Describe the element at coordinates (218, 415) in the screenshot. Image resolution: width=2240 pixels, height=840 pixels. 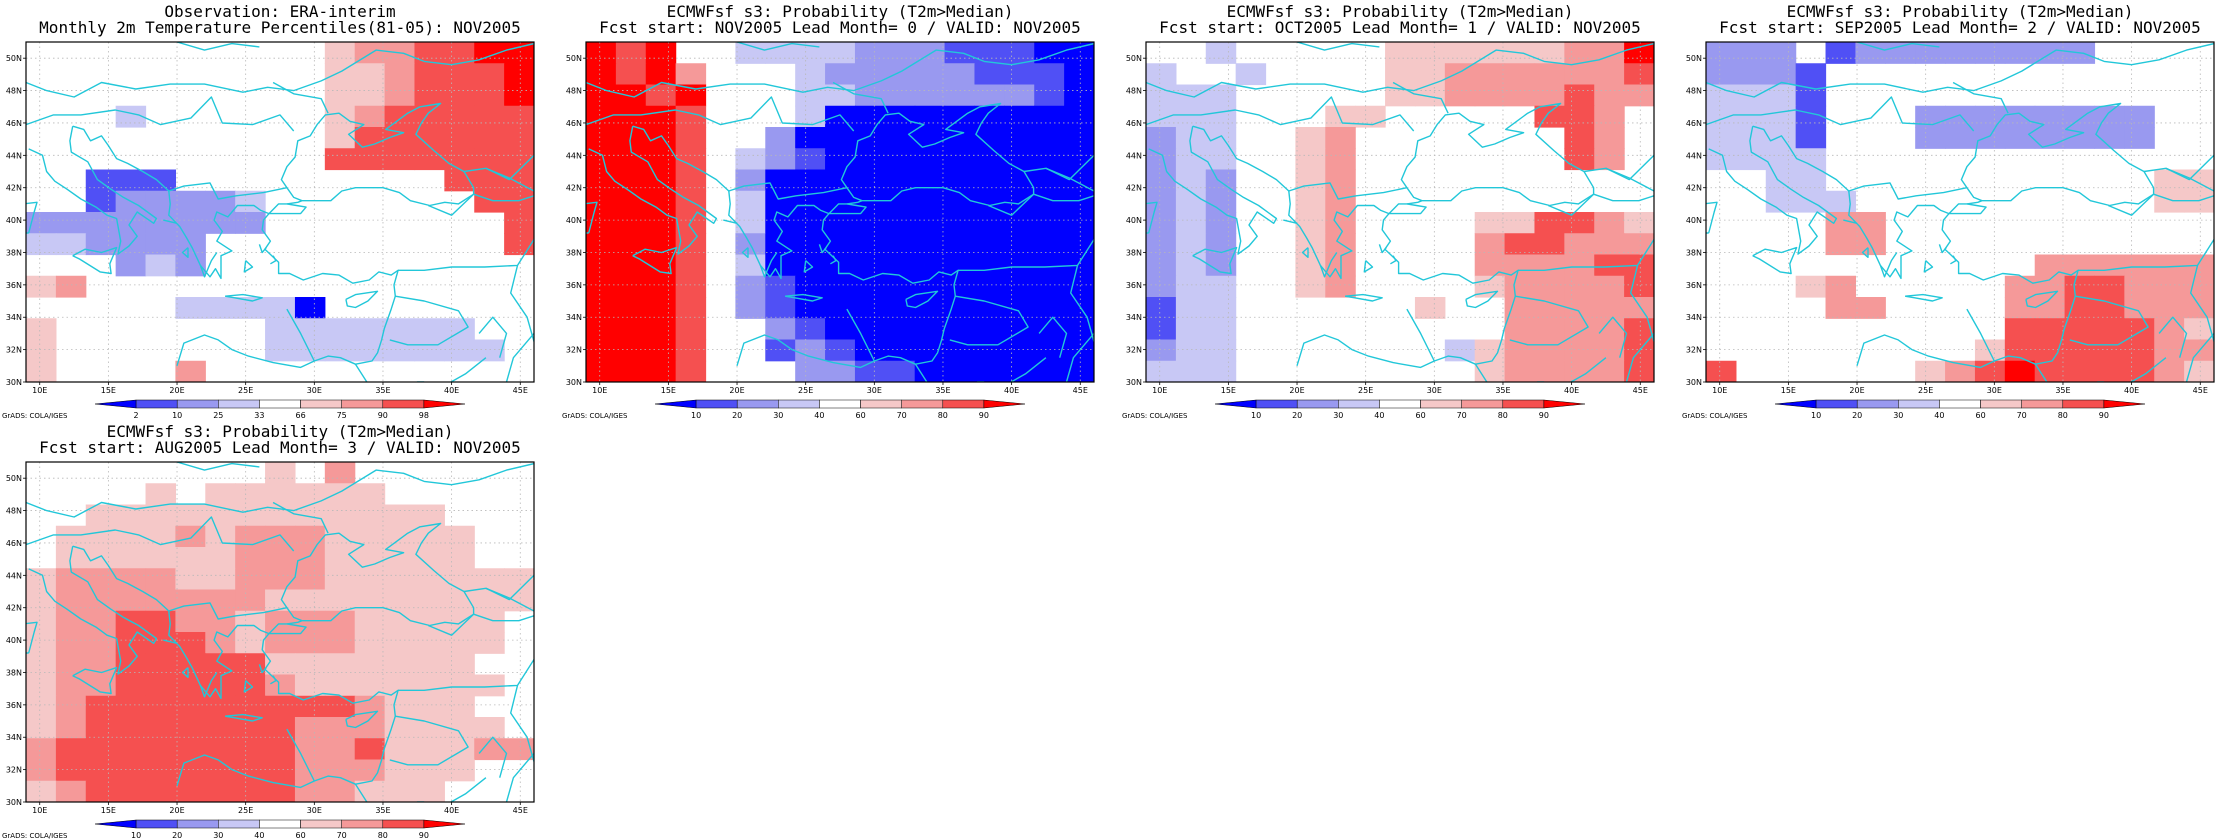
I see `colorbar-label: 25` at that location.